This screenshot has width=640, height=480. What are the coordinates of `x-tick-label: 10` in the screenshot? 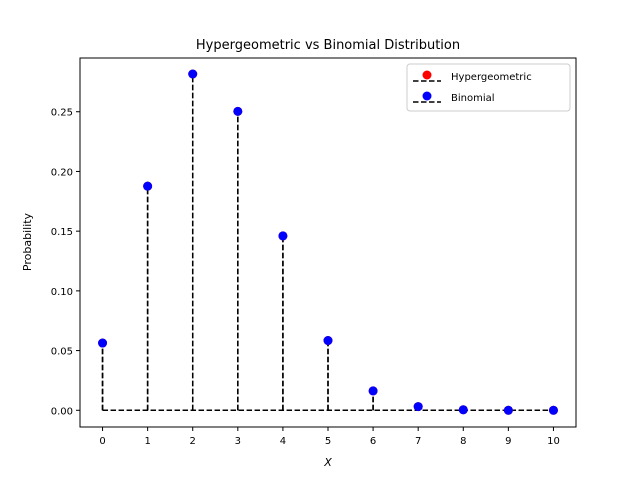 It's located at (553, 441).